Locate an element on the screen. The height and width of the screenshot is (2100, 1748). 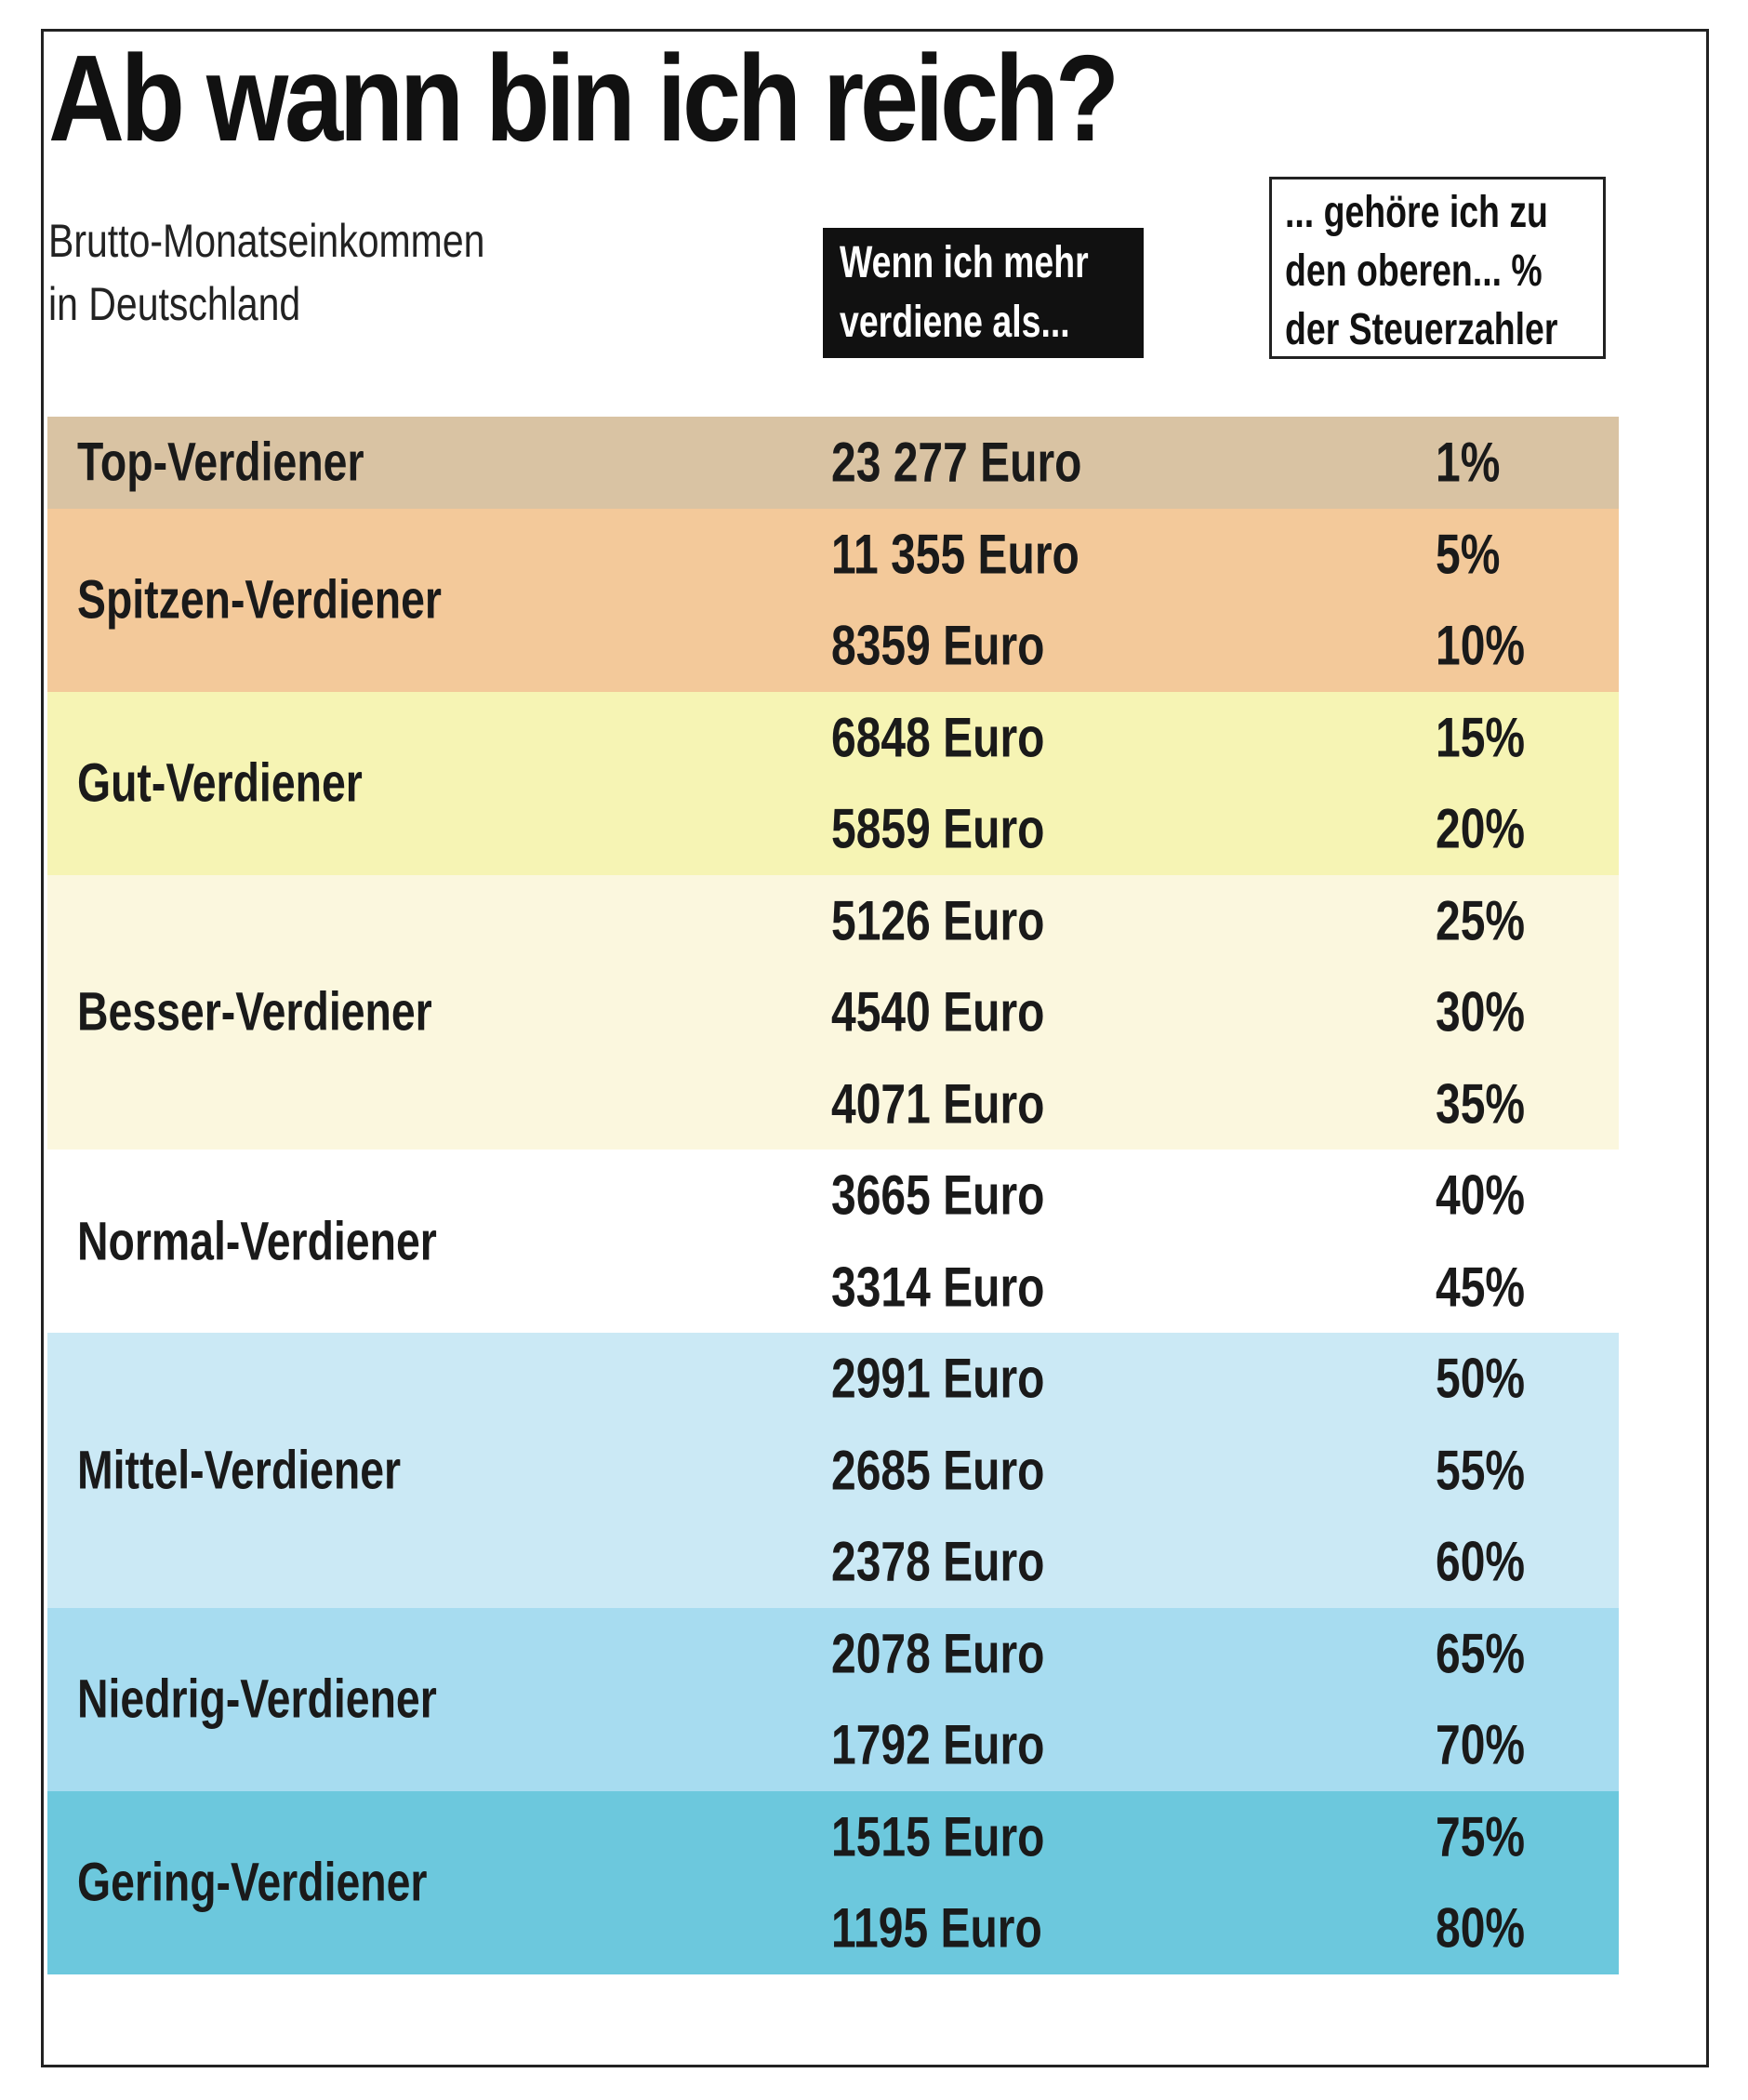
table-group: Top-Verdiener 23 277 Euro 1% is located at coordinates (833, 463).